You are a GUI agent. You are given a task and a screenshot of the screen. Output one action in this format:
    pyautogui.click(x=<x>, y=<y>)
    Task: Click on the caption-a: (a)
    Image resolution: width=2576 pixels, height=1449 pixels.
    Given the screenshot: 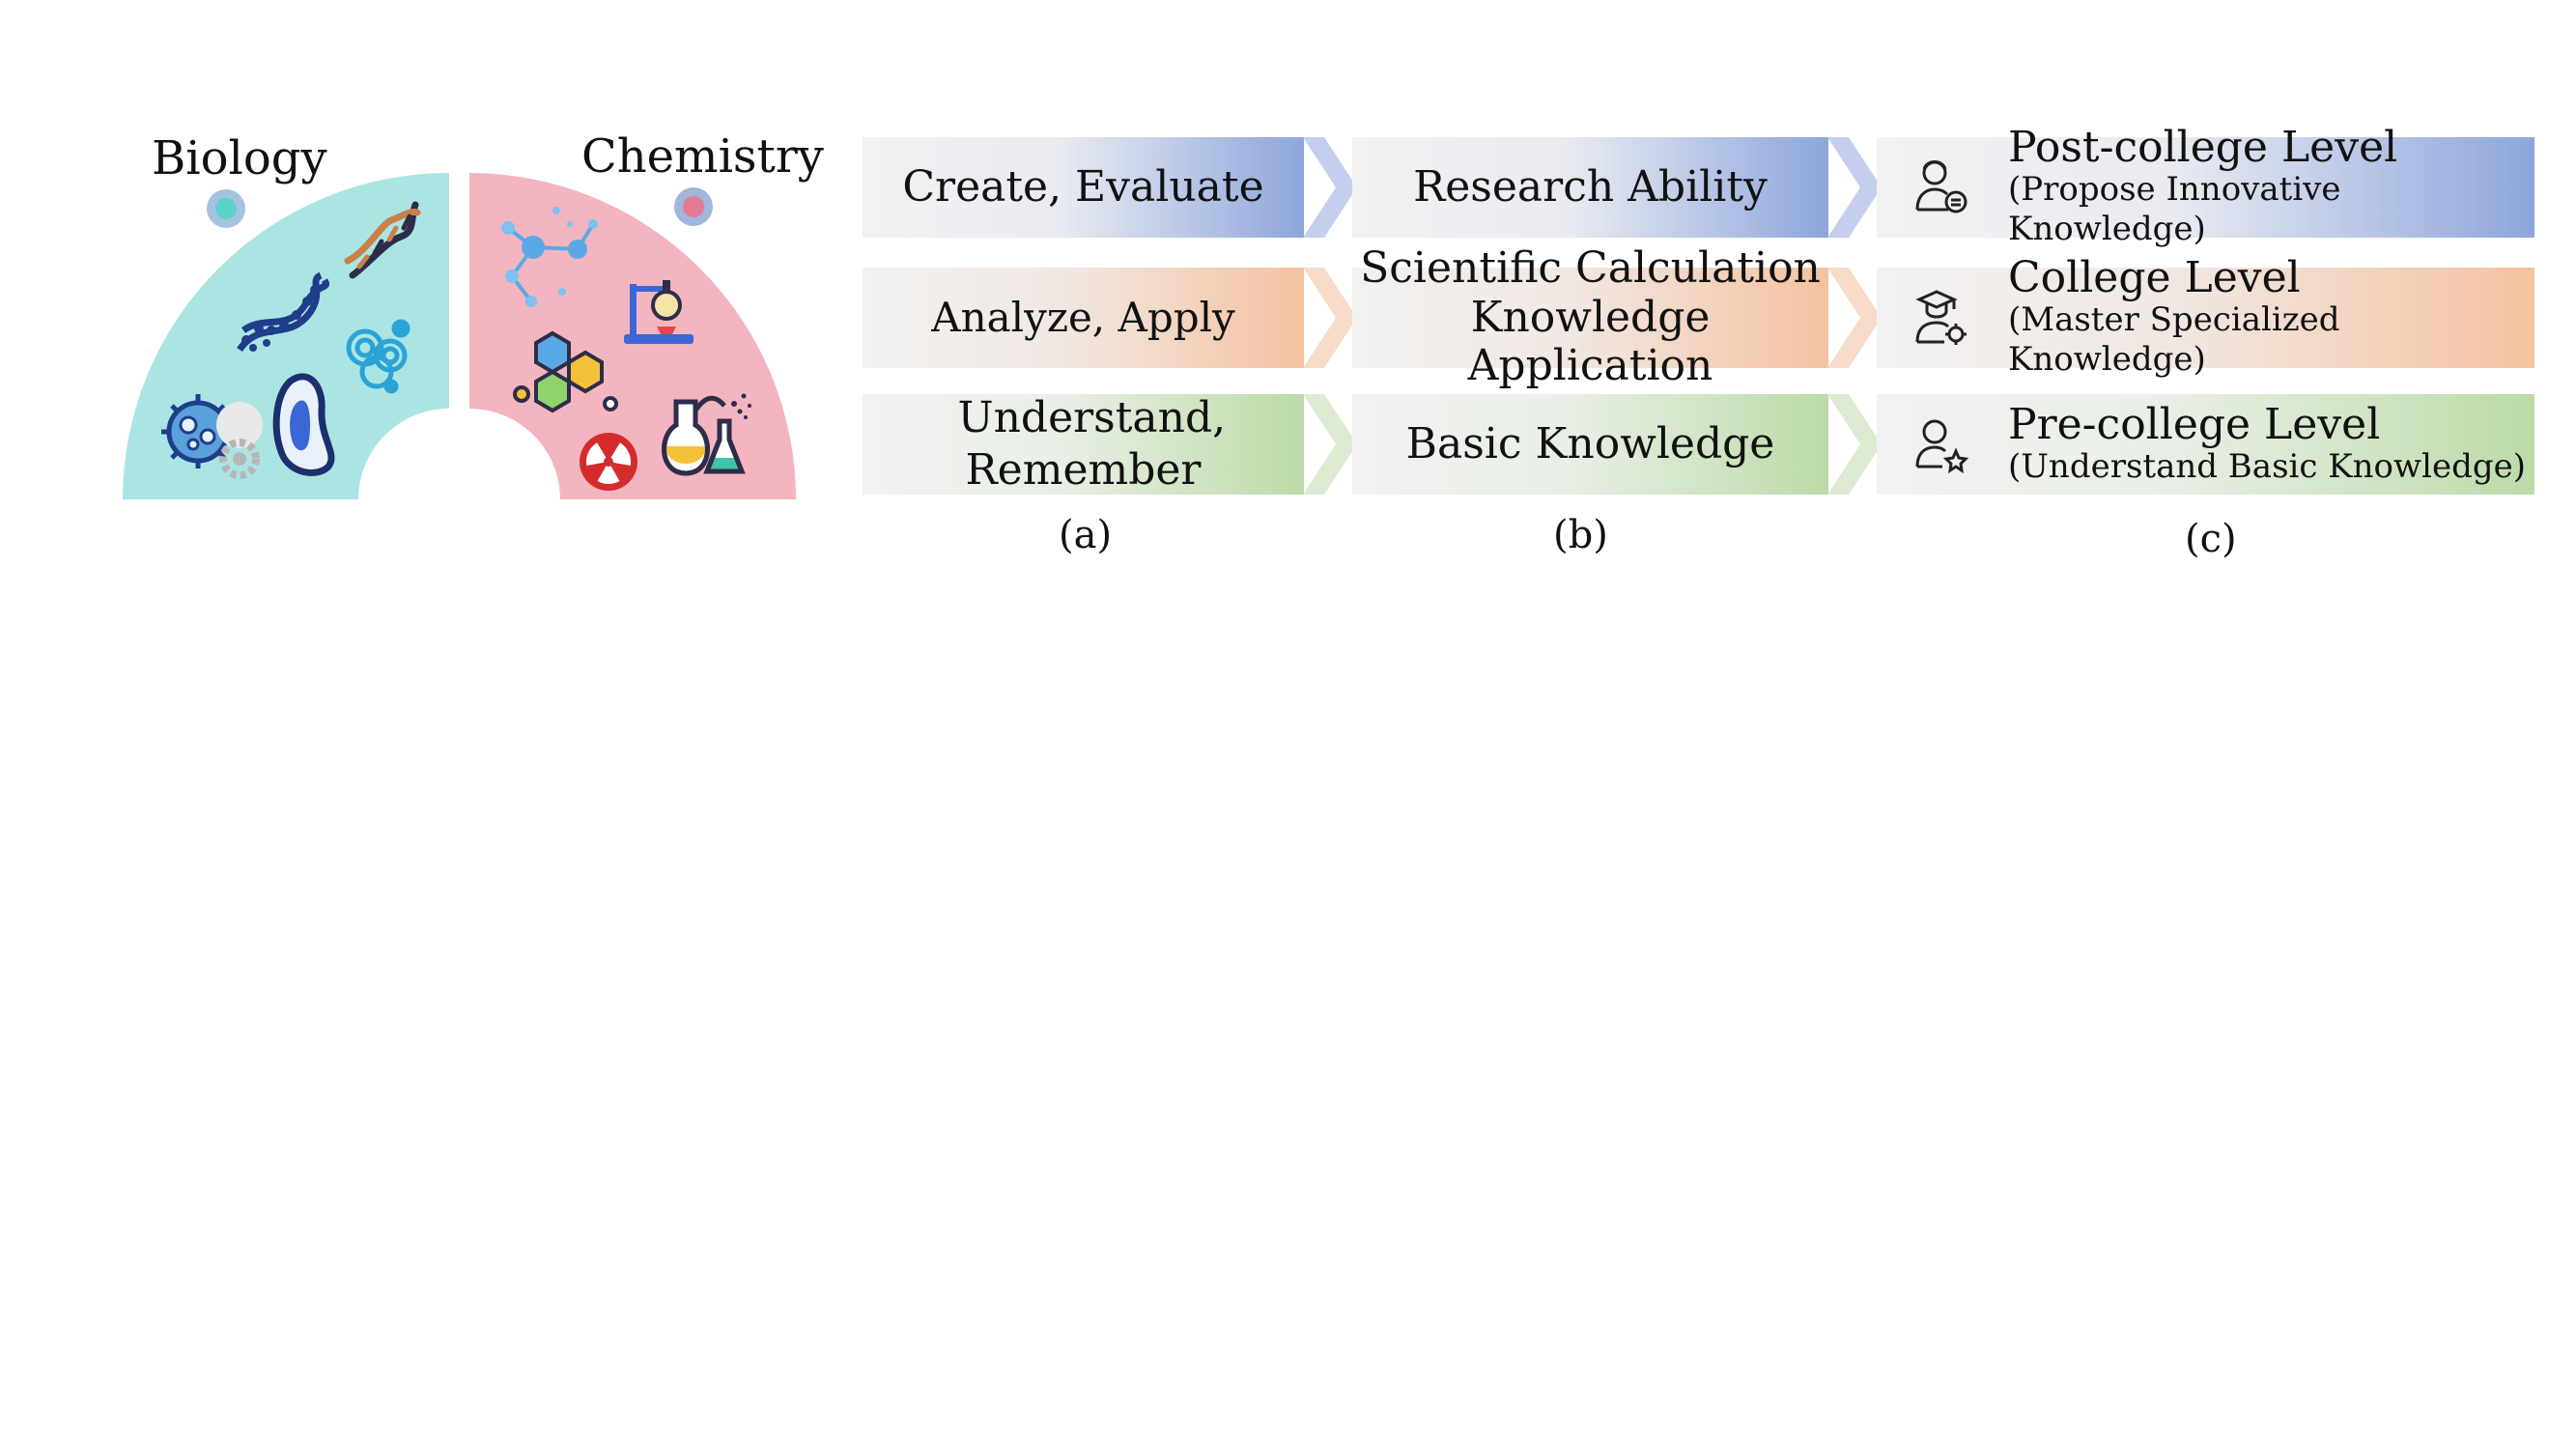 What is the action you would take?
    pyautogui.click(x=1086, y=535)
    